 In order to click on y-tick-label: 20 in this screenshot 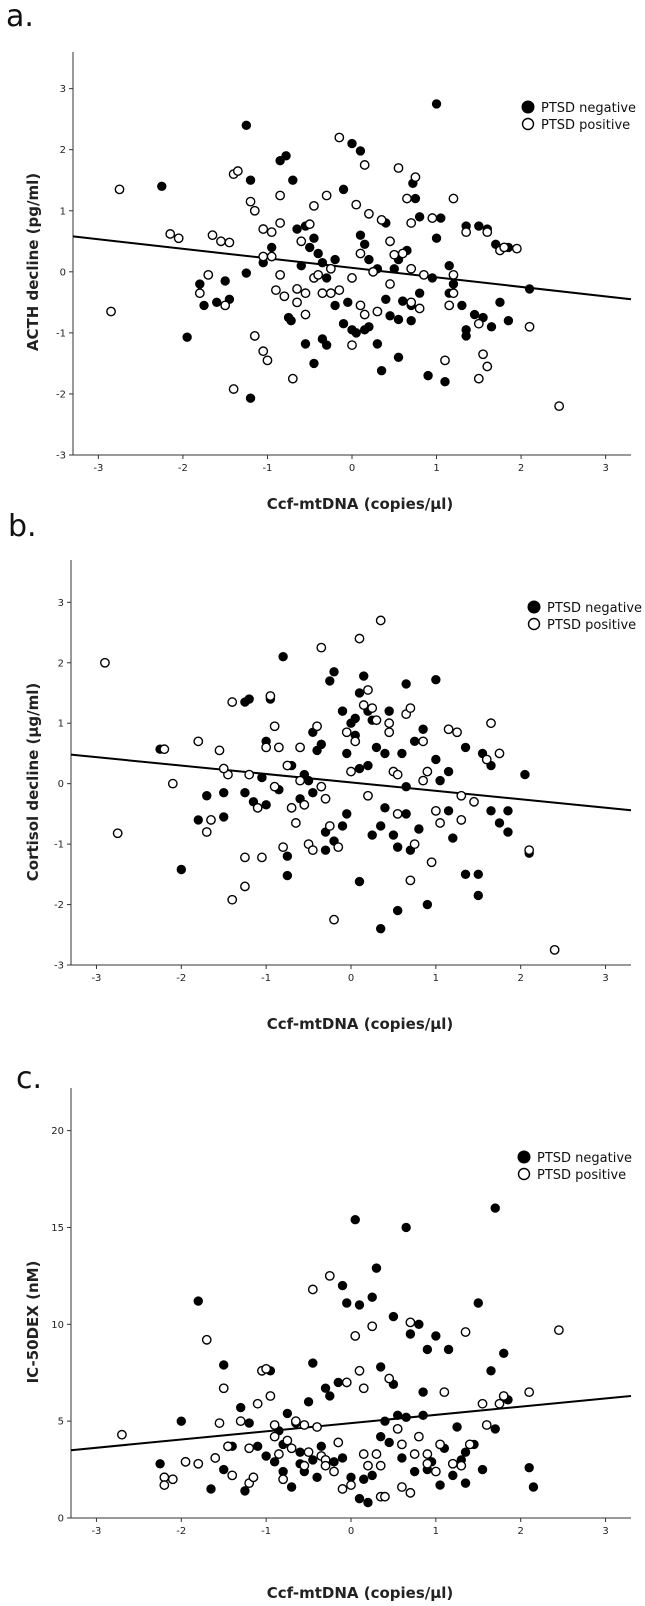, I will do `click(57, 1131)`.